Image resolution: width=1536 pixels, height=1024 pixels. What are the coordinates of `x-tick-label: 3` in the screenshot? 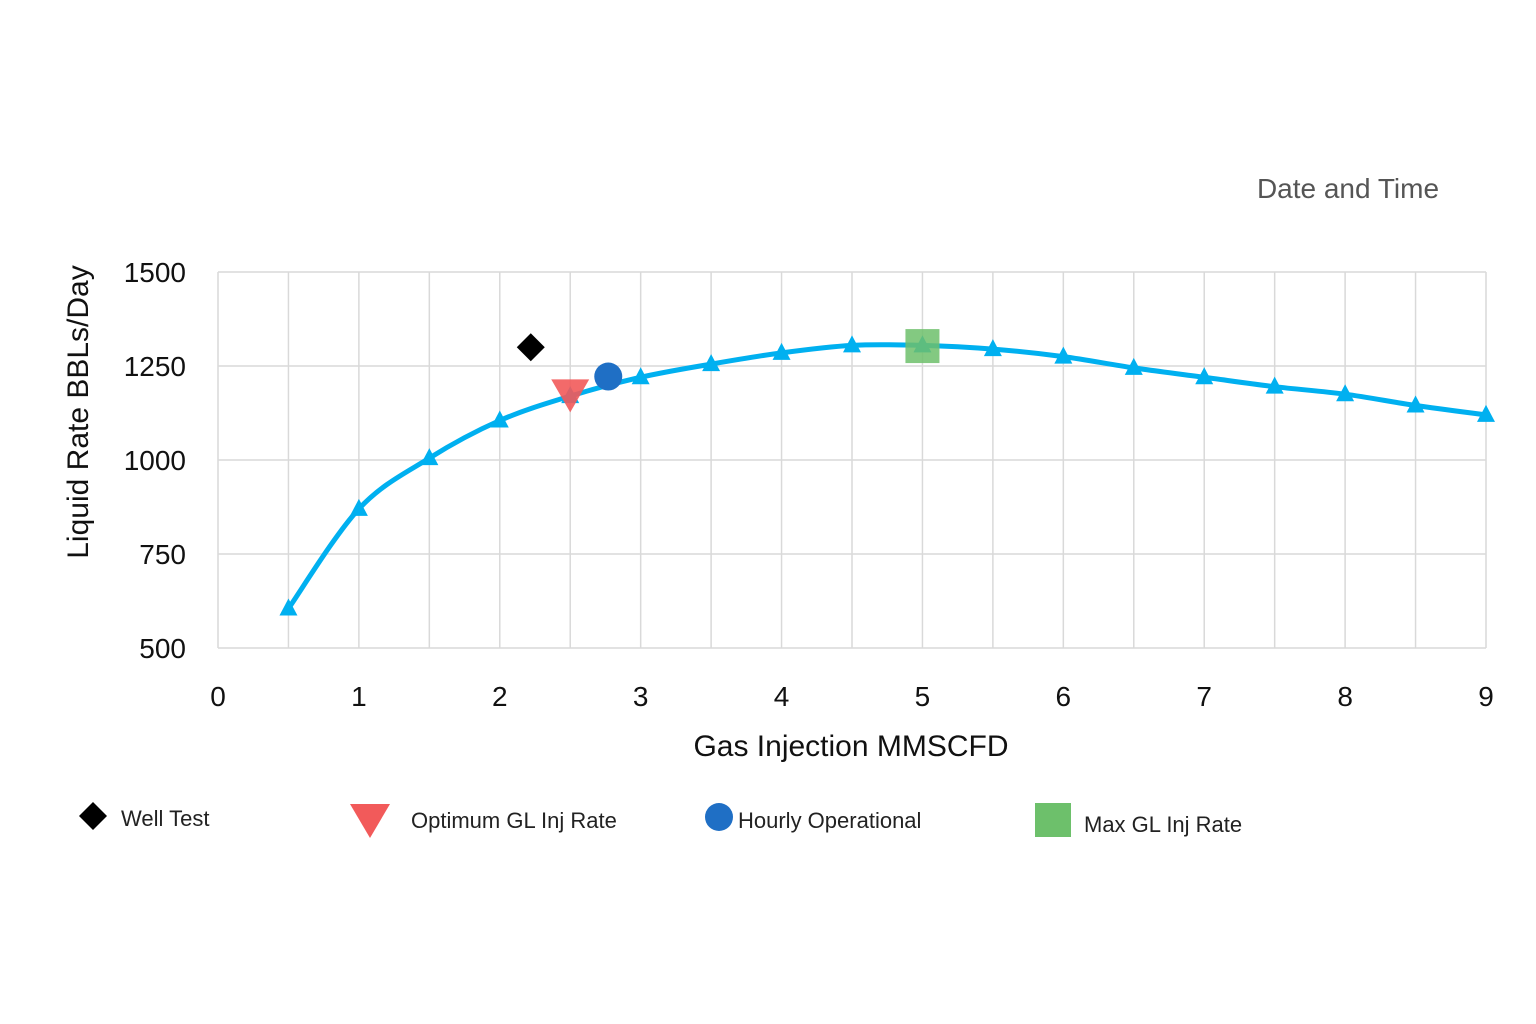 It's located at (641, 696).